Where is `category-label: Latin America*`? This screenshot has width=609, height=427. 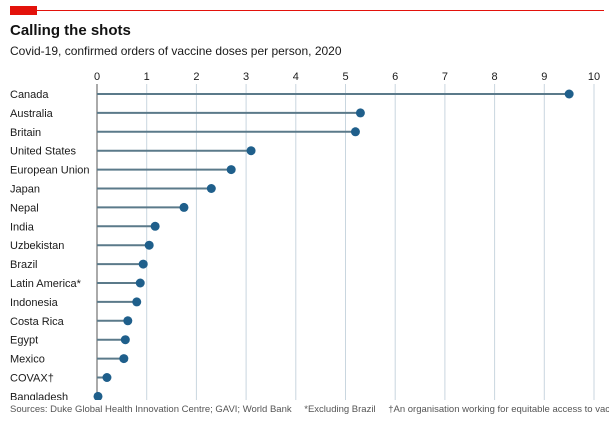
category-label: Latin America* is located at coordinates (46, 284).